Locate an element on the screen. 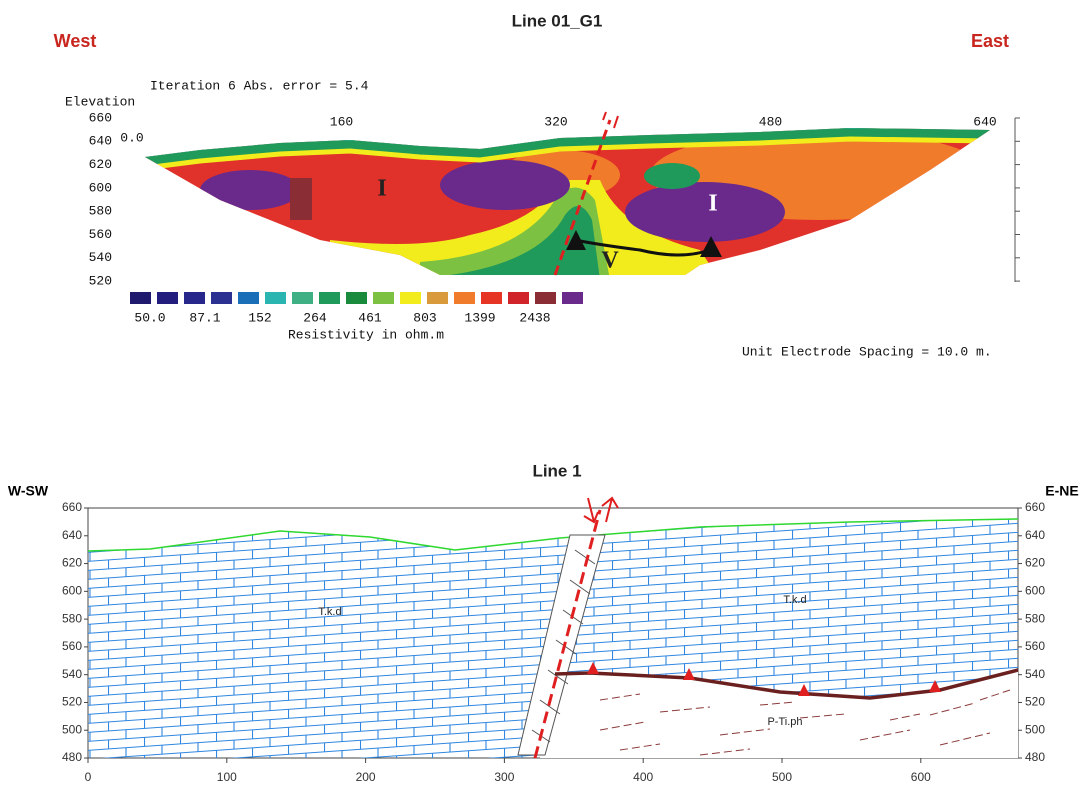  ground-surface is located at coordinates (553, 535).